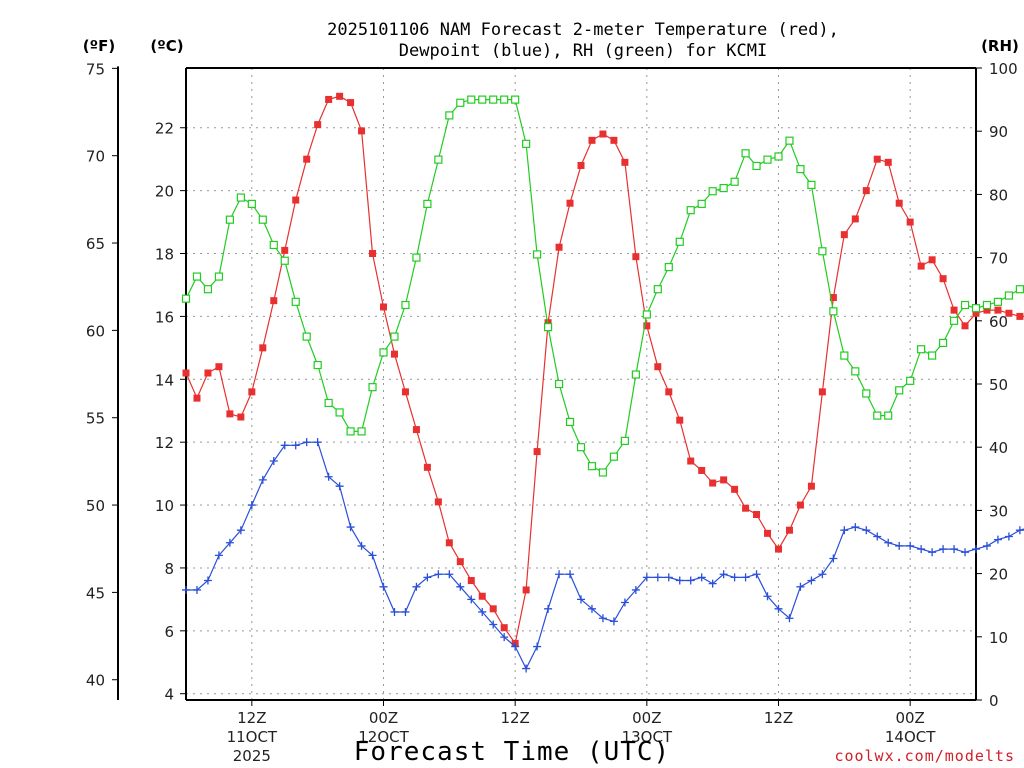 Image resolution: width=1024 pixels, height=768 pixels. I want to click on x-tick-label: 14OCT, so click(910, 737).